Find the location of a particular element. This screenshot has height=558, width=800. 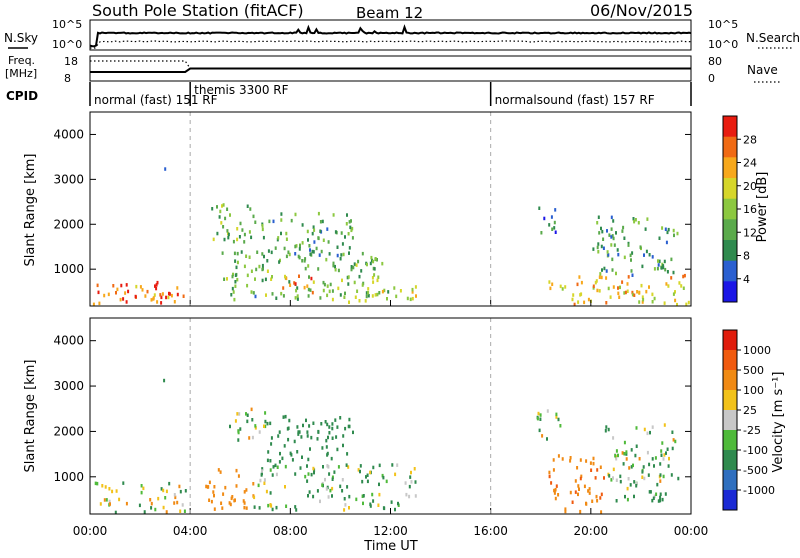

x-tick-label: 04:00 is located at coordinates (190, 531).